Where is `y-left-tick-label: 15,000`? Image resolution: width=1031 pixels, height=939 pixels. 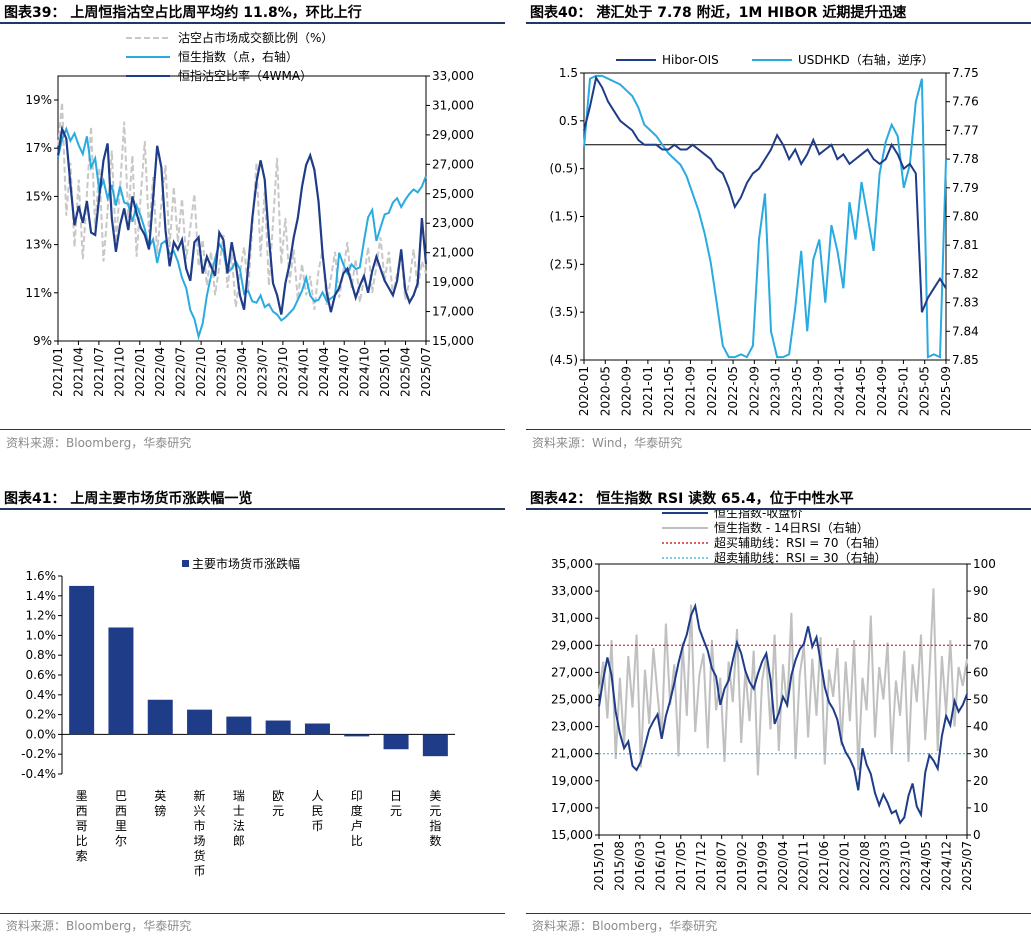 y-left-tick-label: 15,000 is located at coordinates (572, 835).